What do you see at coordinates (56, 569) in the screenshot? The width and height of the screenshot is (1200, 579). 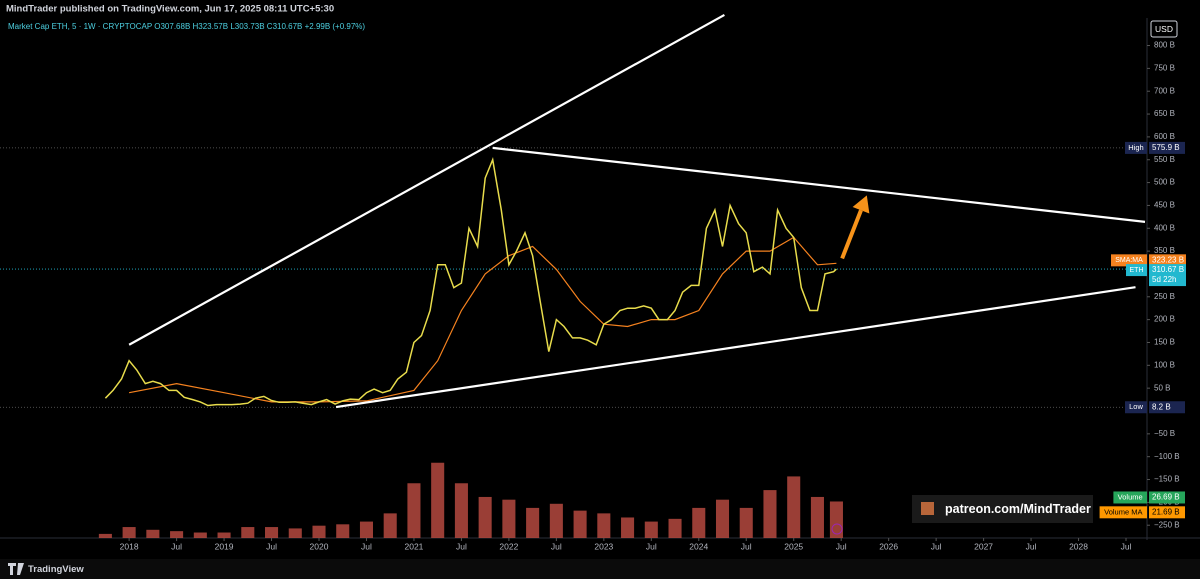 I see `brand: TradingView` at bounding box center [56, 569].